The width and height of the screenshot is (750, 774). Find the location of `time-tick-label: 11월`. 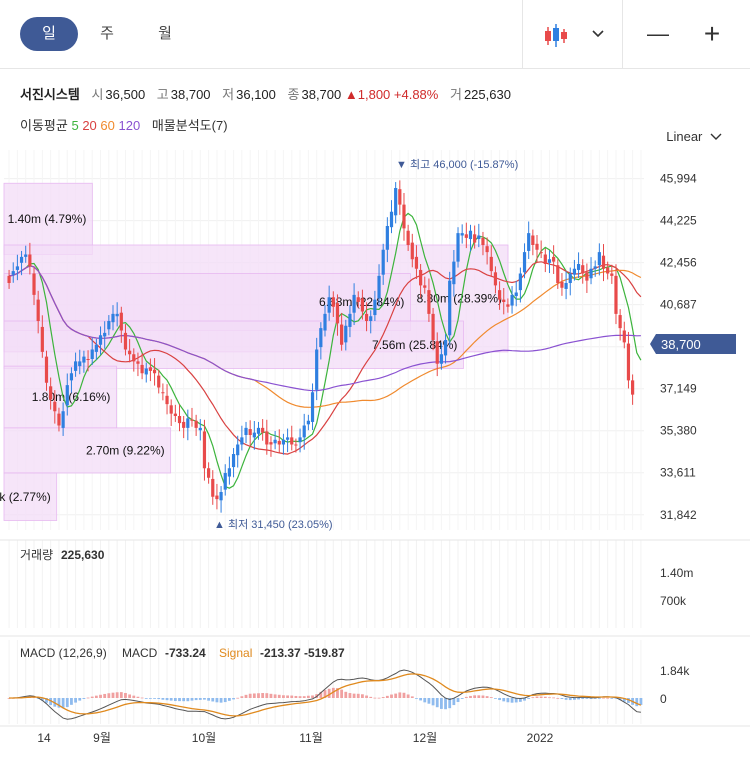

time-tick-label: 11월 is located at coordinates (311, 738).